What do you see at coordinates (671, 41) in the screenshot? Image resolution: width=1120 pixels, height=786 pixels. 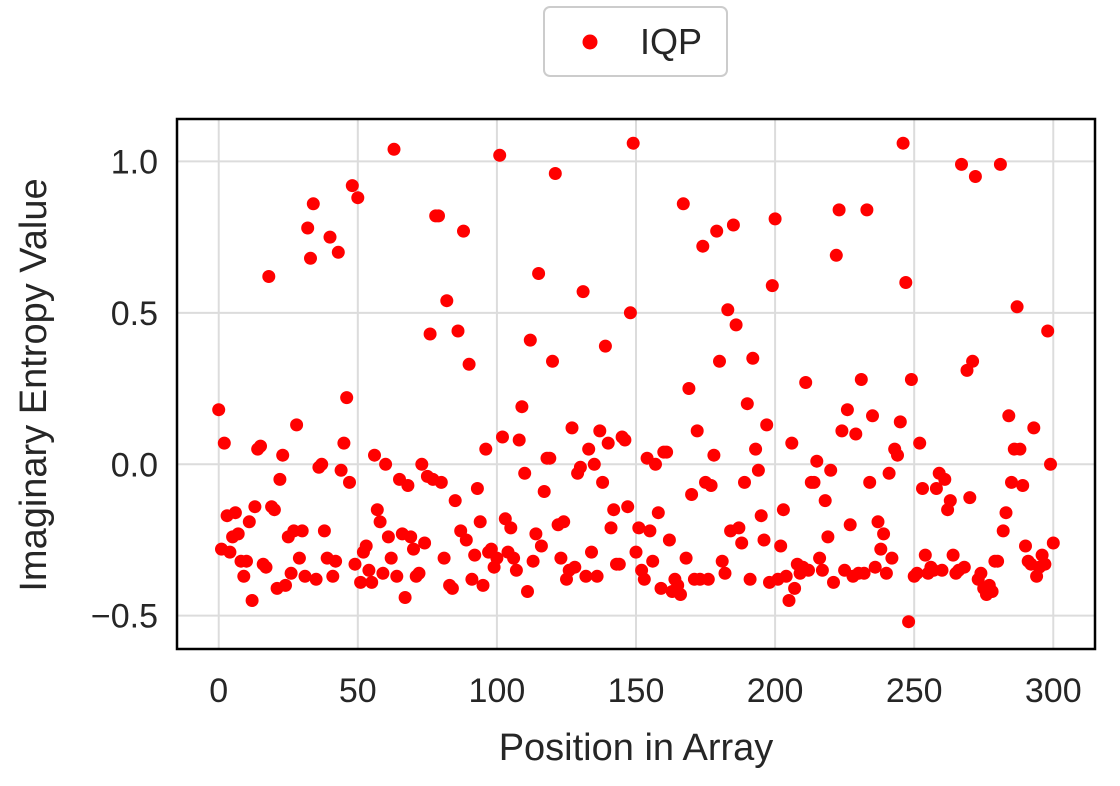 I see `legend-label-iqp: IQP` at bounding box center [671, 41].